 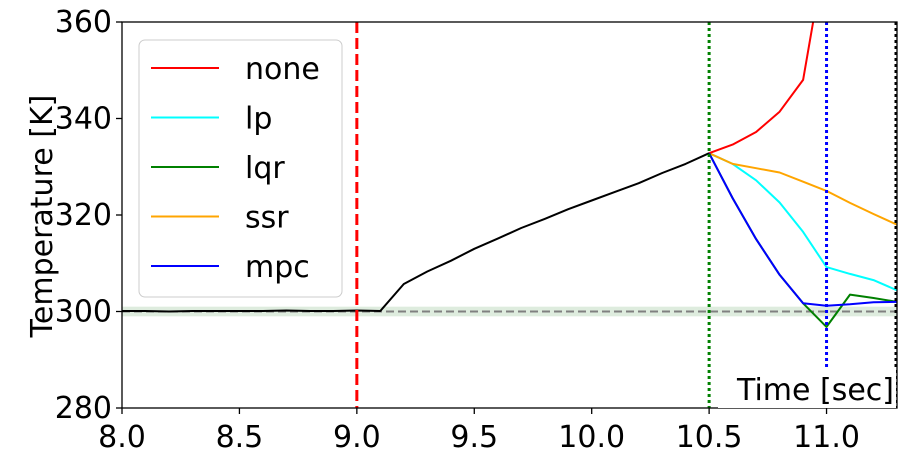 I want to click on x-axis-title-background, so click(x=807, y=389).